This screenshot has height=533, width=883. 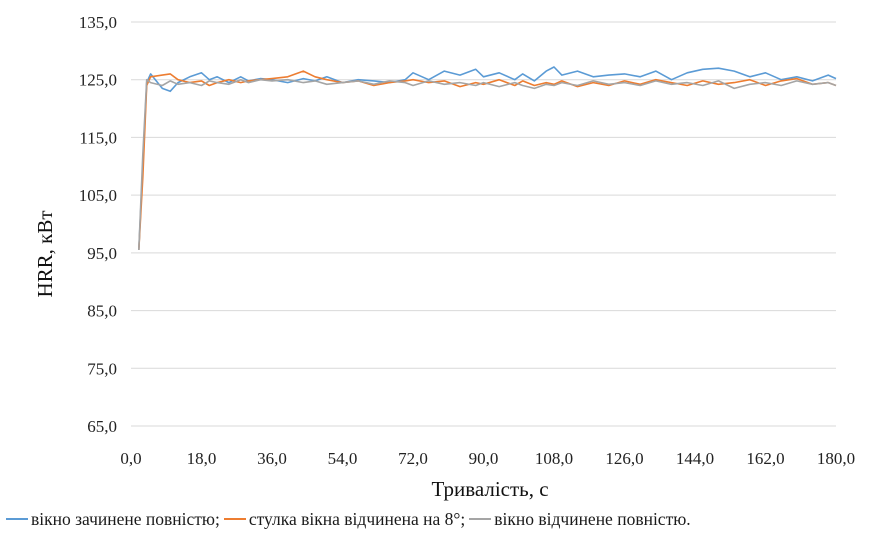 What do you see at coordinates (592, 518) in the screenshot?
I see `legend-label: вікно відчинене повністю.` at bounding box center [592, 518].